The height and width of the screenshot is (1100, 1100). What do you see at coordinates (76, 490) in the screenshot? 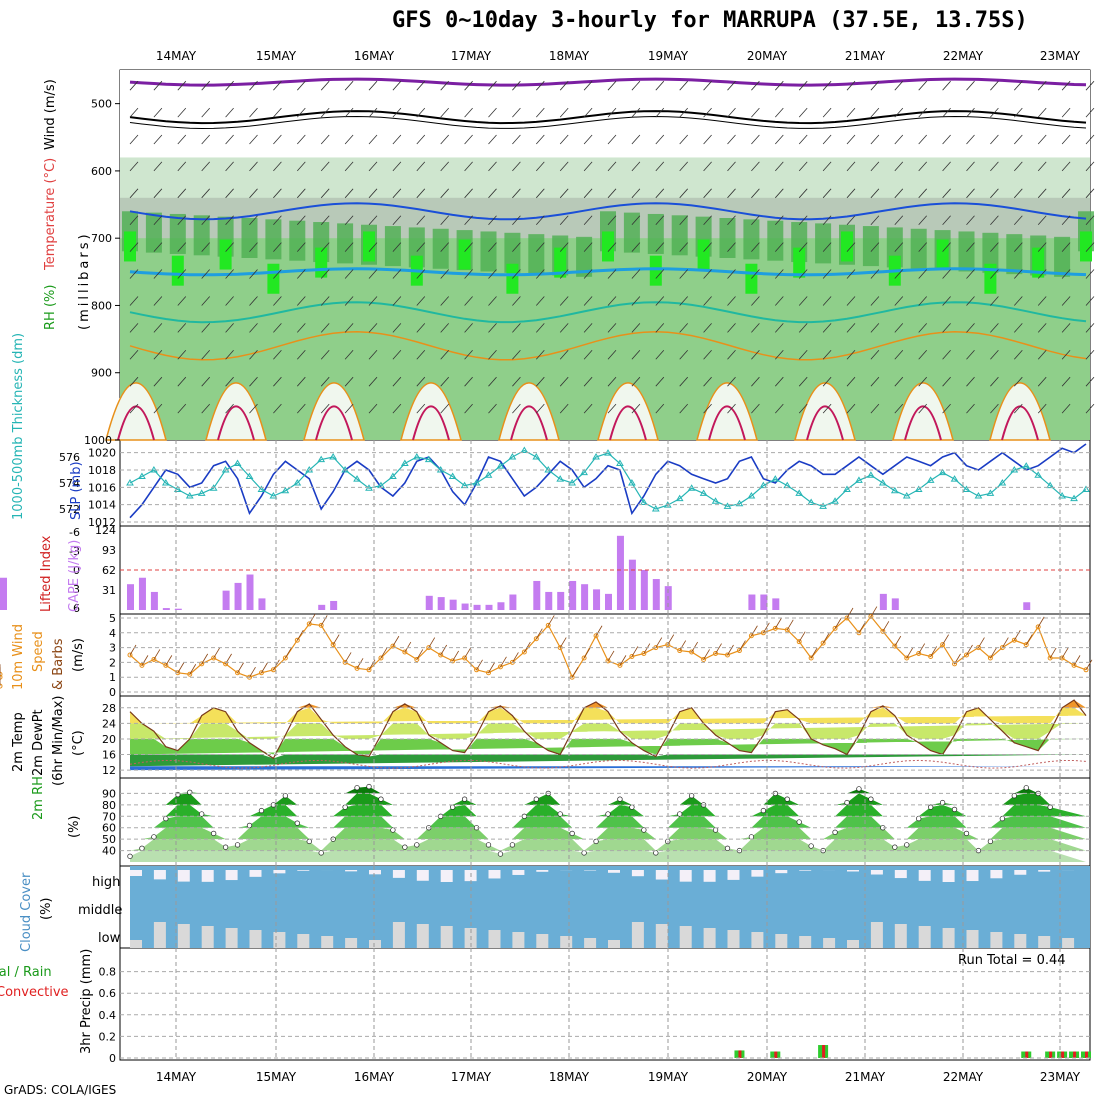
I see `slp-label: SLP (mb)` at bounding box center [76, 490].